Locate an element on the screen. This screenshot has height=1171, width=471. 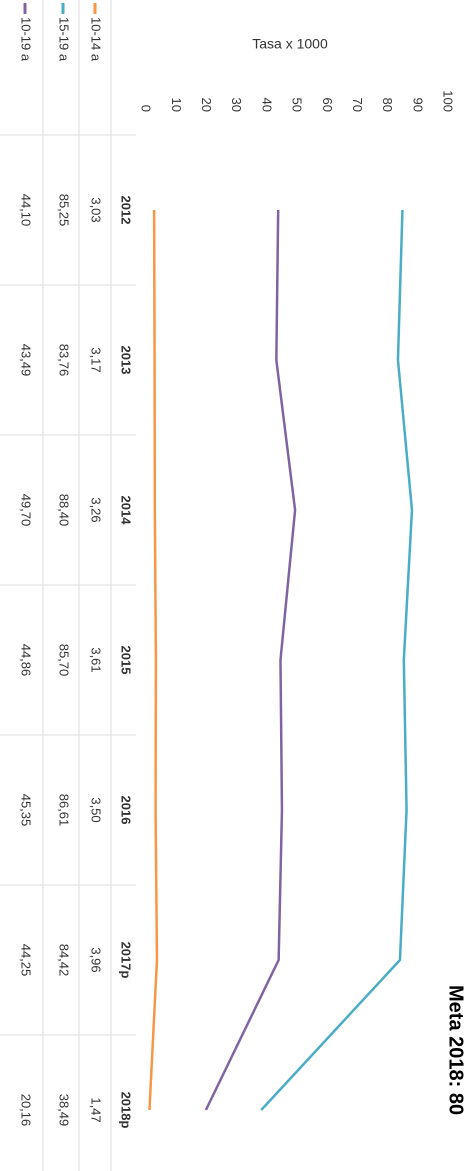
data-label: 38,49 is located at coordinates (64, 1110).